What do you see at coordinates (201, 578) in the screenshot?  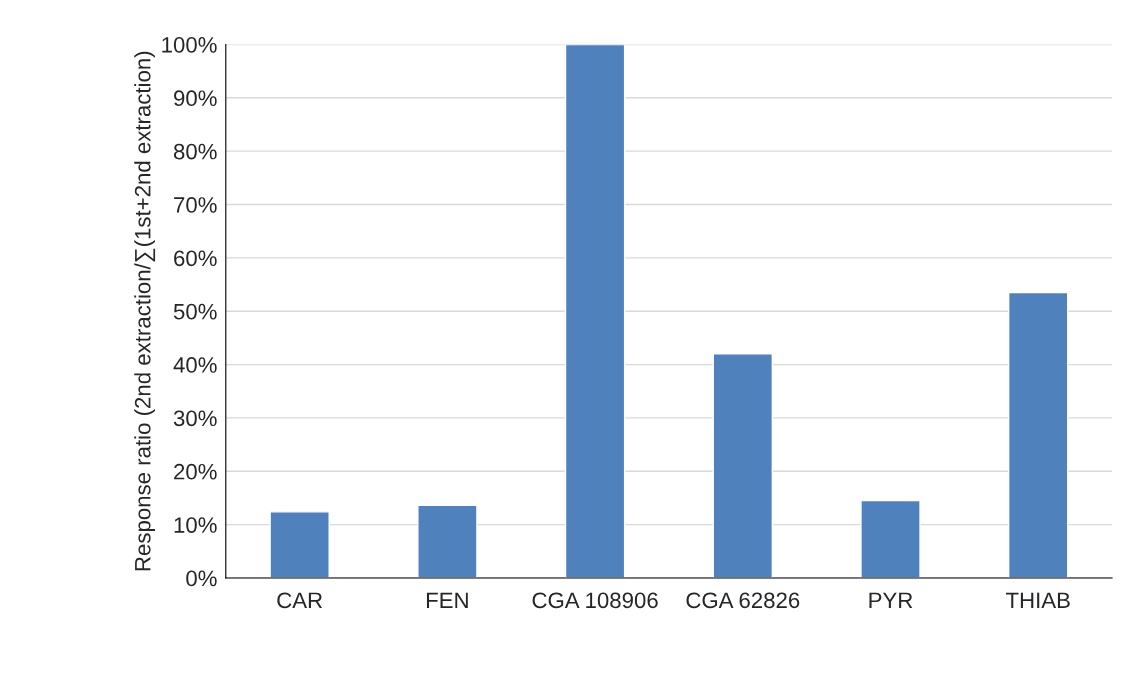 I see `y-tick-label: 0%` at bounding box center [201, 578].